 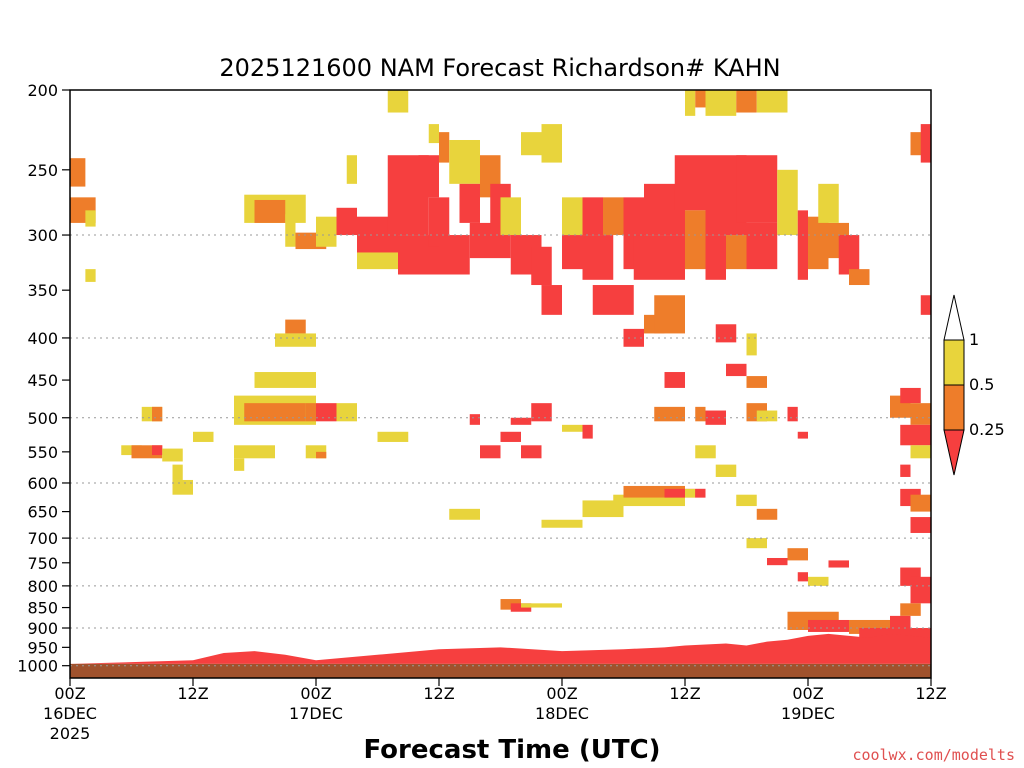 What do you see at coordinates (42, 563) in the screenshot?
I see `y-tick-label: 750` at bounding box center [42, 563].